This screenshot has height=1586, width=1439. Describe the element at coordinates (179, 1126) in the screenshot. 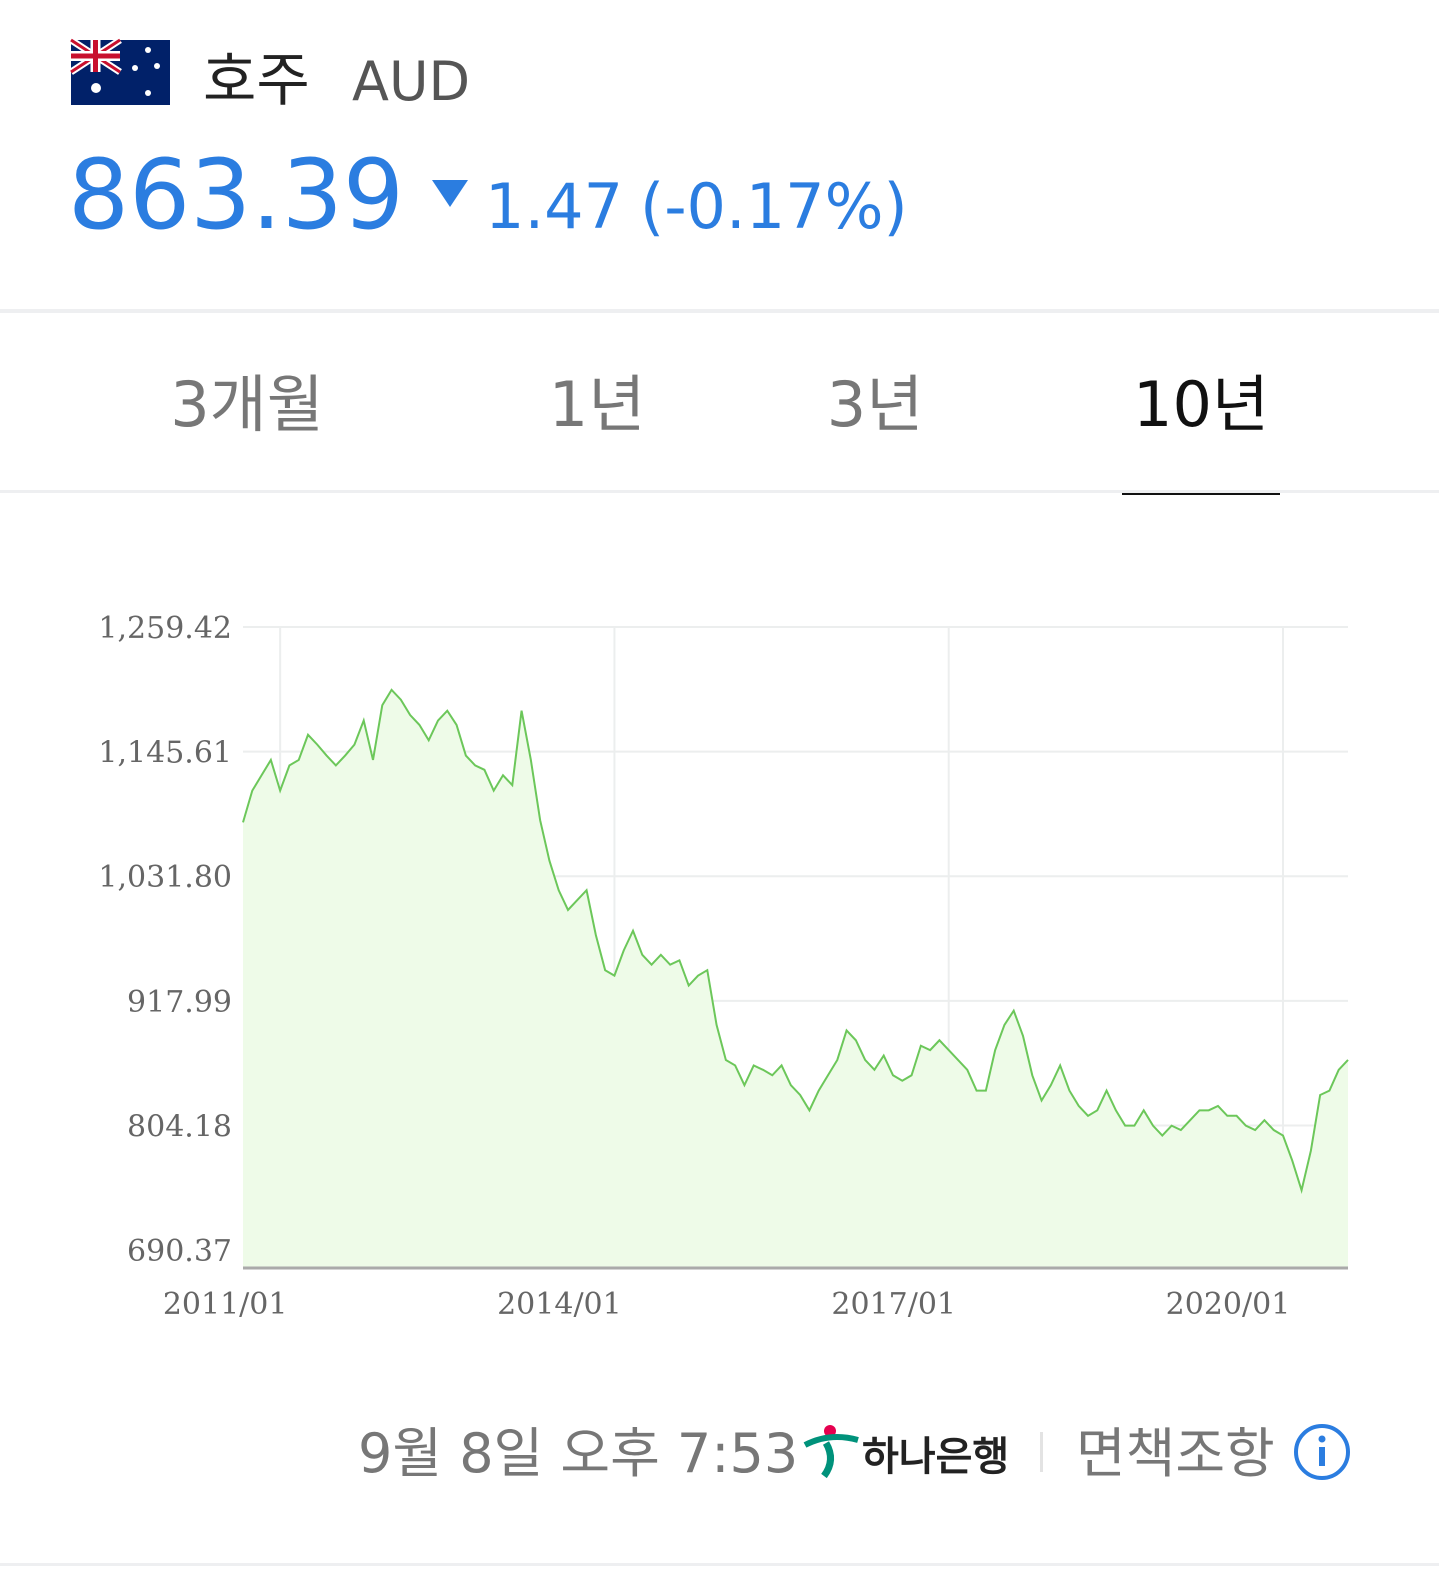

I see `y-tick-label: 804.18` at that location.